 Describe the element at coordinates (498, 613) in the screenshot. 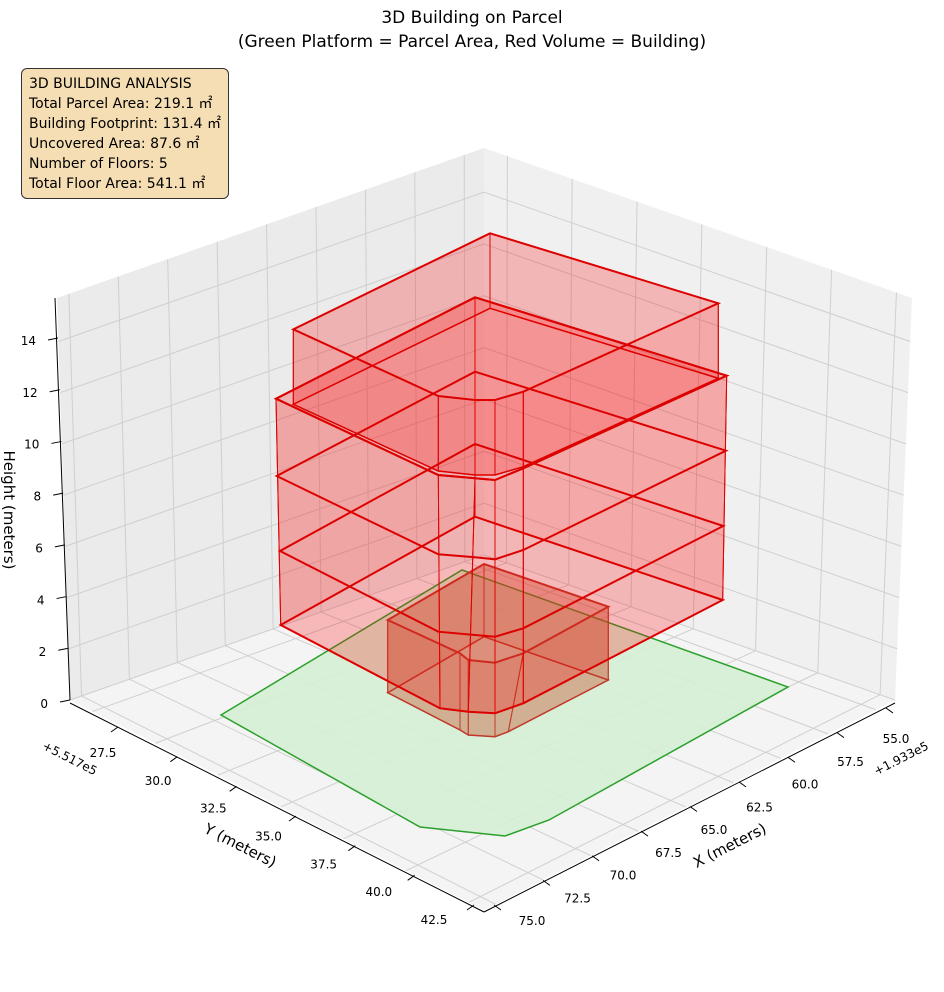

I see `ground-floor-top` at that location.